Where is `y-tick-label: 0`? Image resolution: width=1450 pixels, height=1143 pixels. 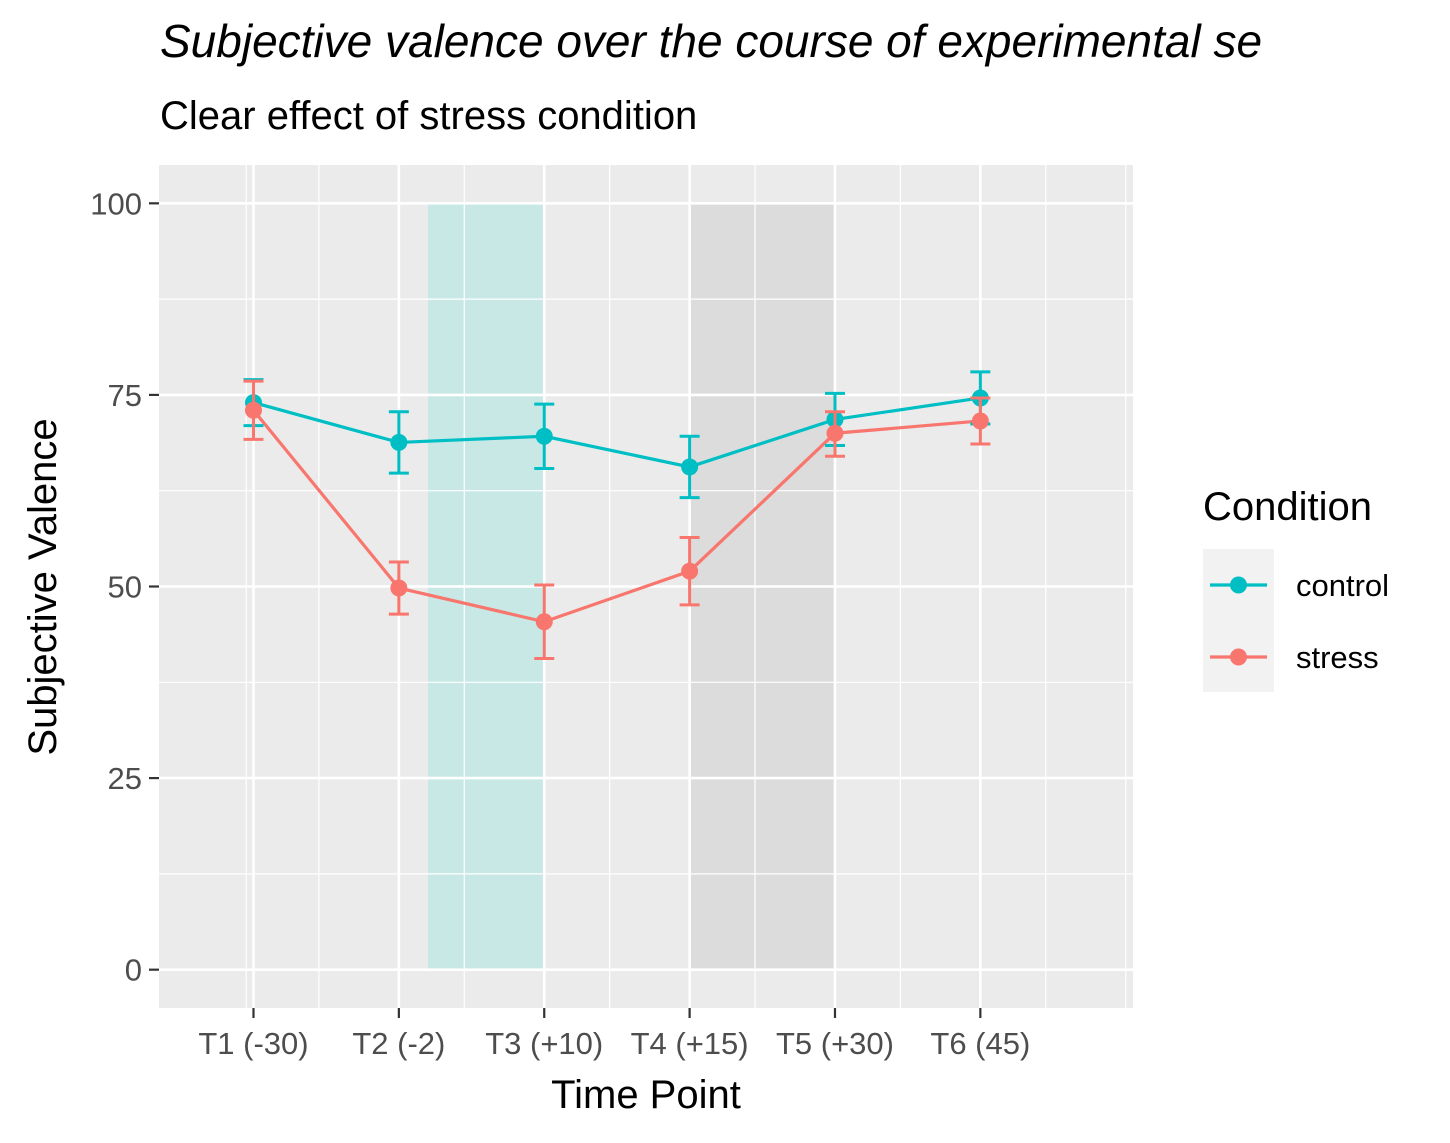 y-tick-label: 0 is located at coordinates (133, 970).